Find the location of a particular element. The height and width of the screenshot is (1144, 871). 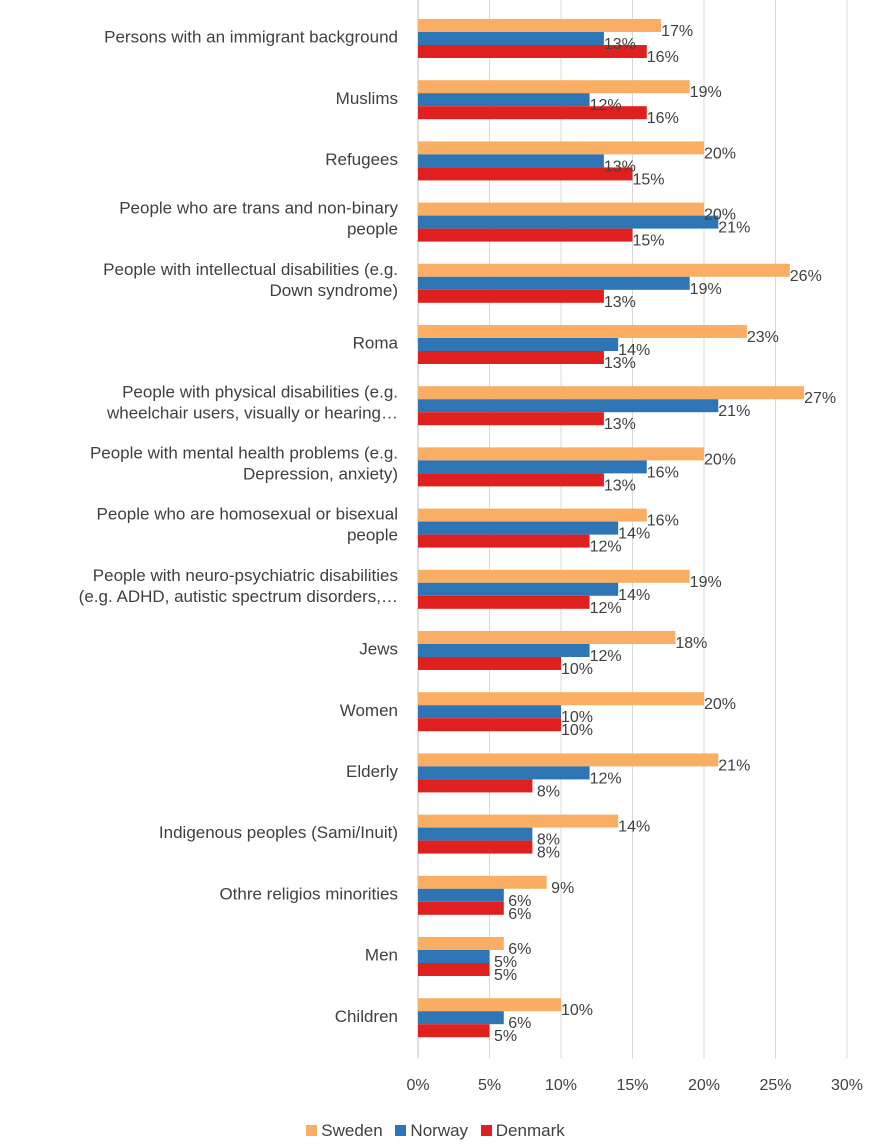

category-label: People with physical disabilities (e.g. is located at coordinates (260, 391).